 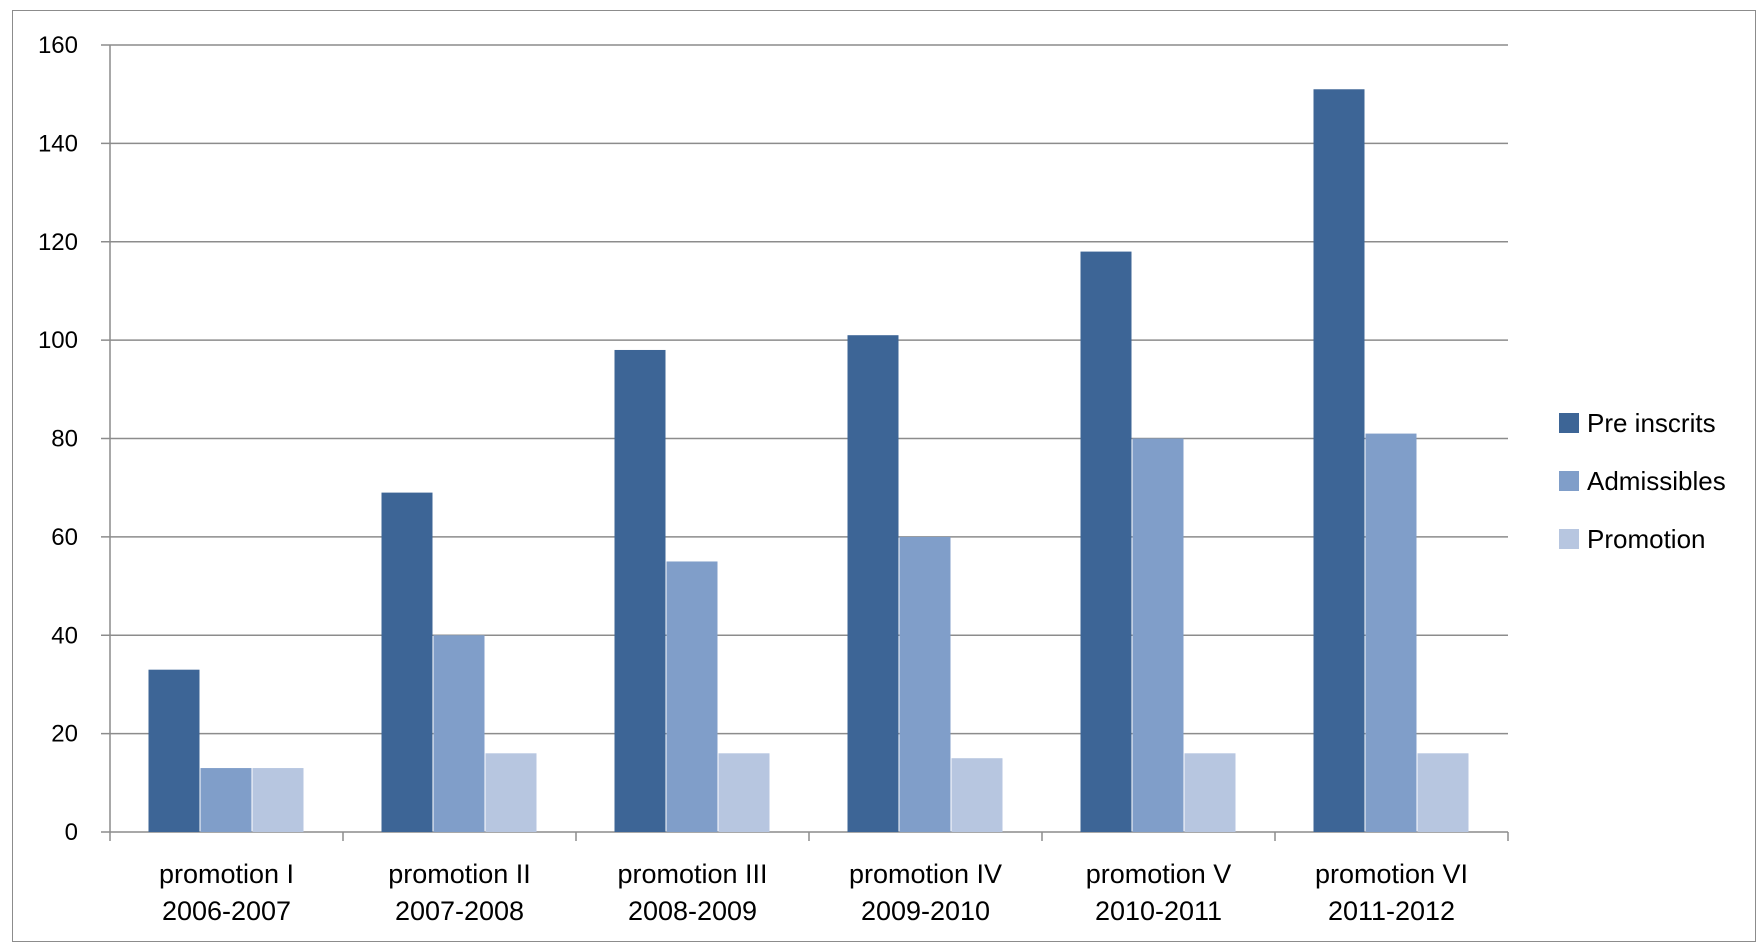 I want to click on legend-label: Pre inscrits, so click(x=1651, y=423).